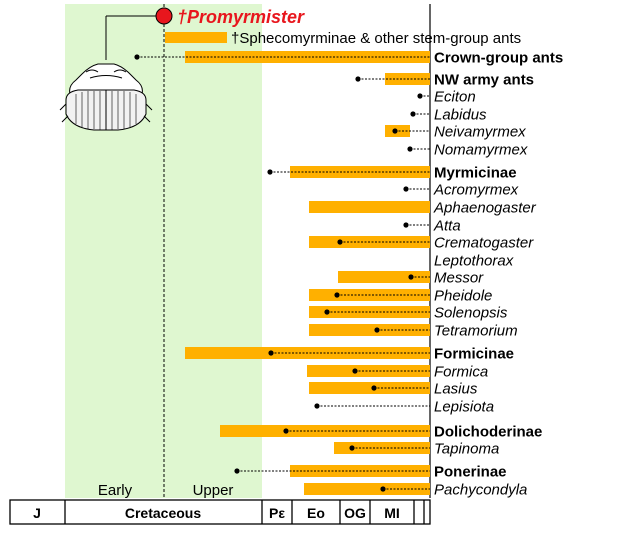  Describe the element at coordinates (416, 449) in the screenshot. I see `taxon-row-tapinoma: Tapinoma` at that location.